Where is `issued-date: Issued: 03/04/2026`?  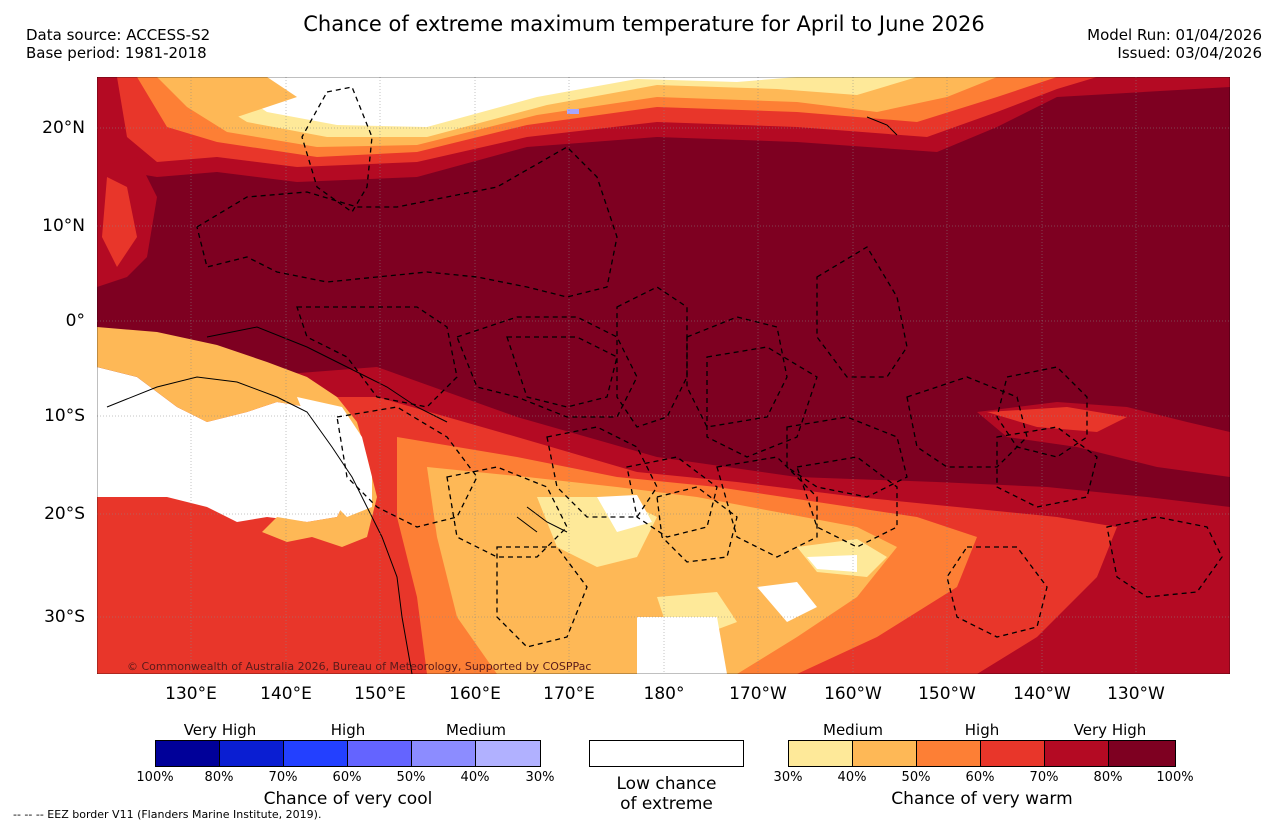 issued-date: Issued: 03/04/2026 is located at coordinates (1189, 53).